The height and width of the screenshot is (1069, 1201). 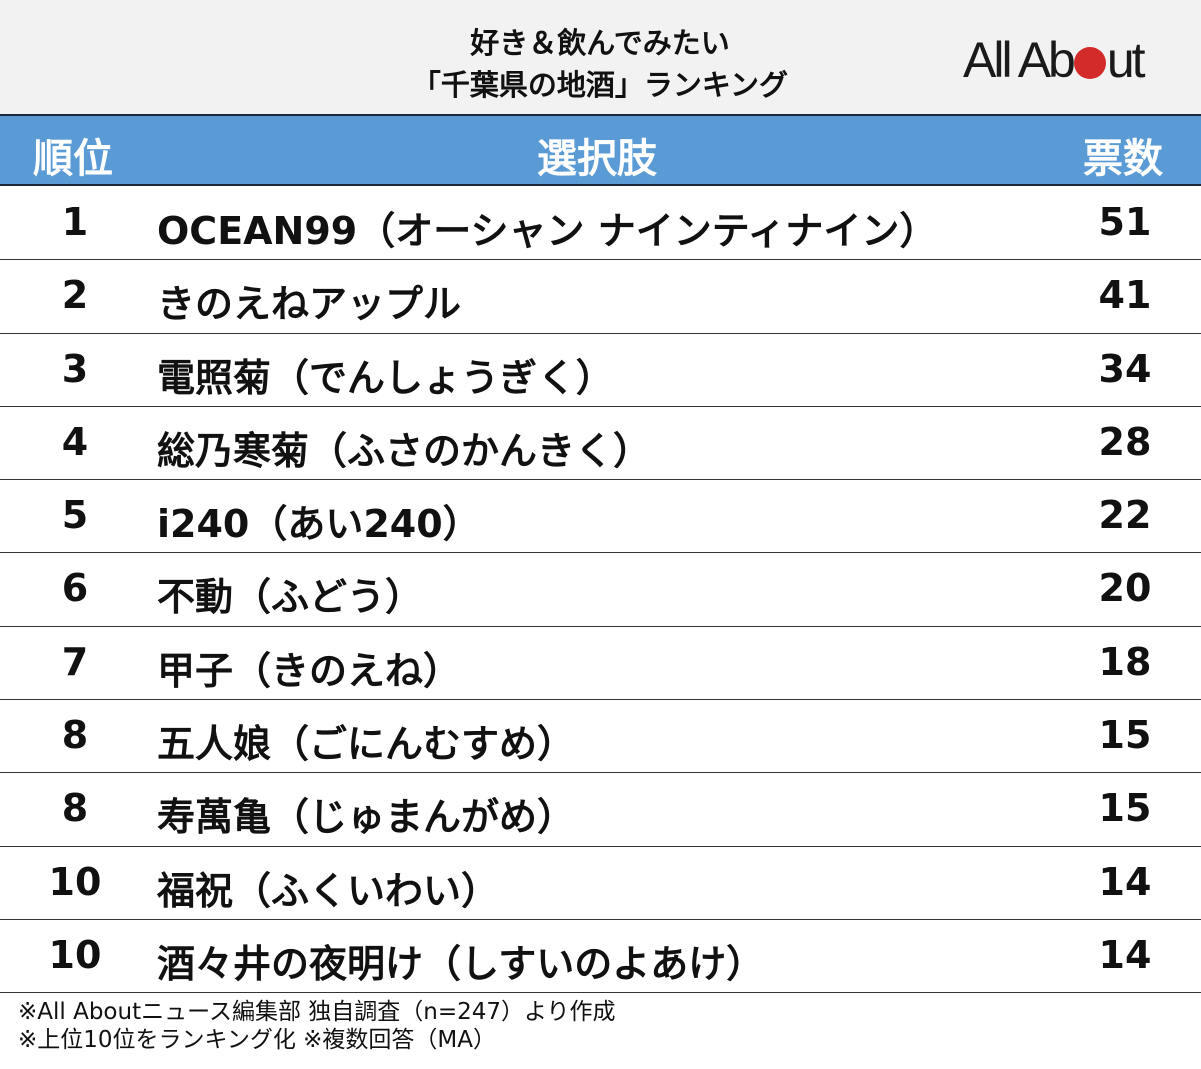 I want to click on table-row: 10 酒々井の夜明け（しすいのよあけ） 14, so click(x=600, y=957).